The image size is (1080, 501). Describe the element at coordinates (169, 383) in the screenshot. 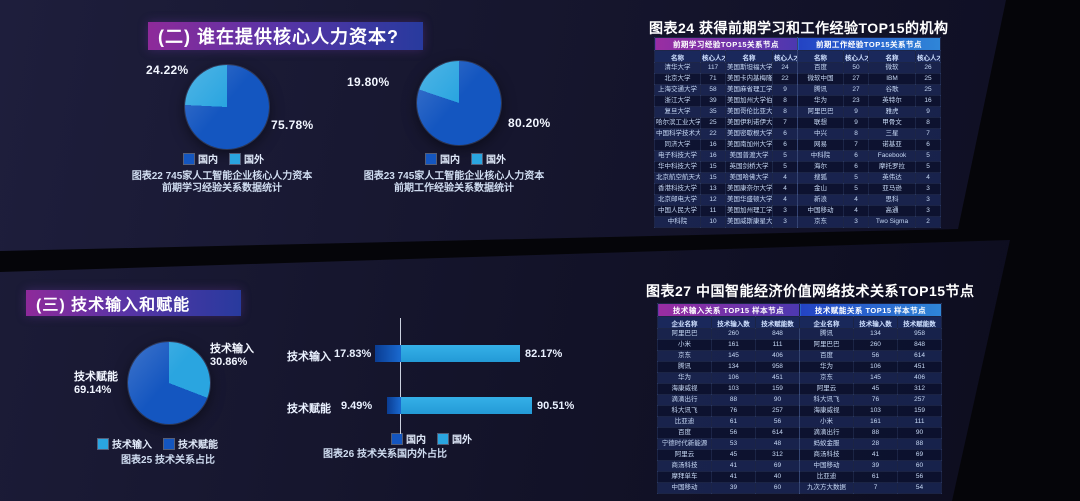

I see `chart25-pie` at that location.